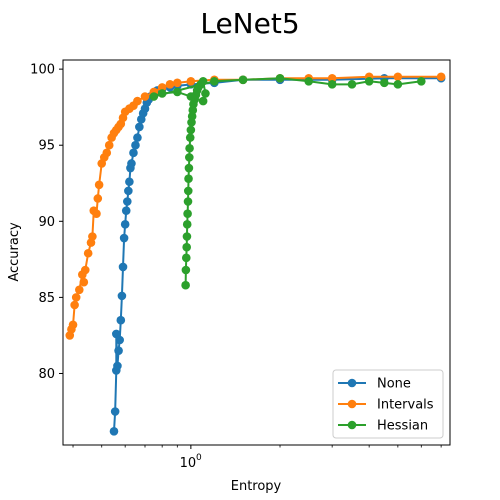  What do you see at coordinates (374, 384) in the screenshot?
I see `legend-entry-none: None` at bounding box center [374, 384].